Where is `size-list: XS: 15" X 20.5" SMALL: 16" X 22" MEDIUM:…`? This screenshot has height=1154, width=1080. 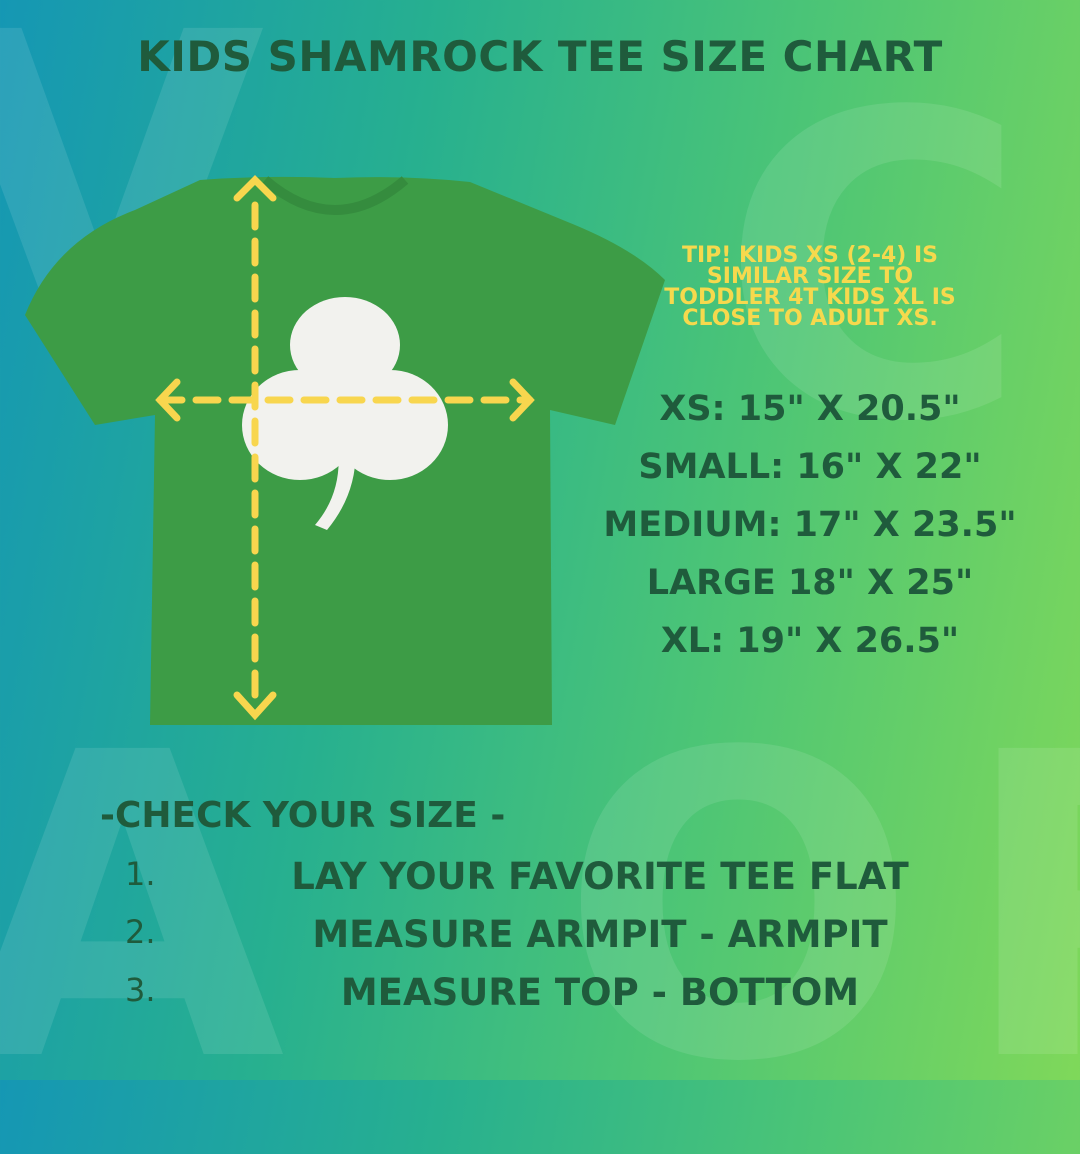
size-list: XS: 15" X 20.5" SMALL: 16" X 22" MEDIUM:… is located at coordinates (810, 525).